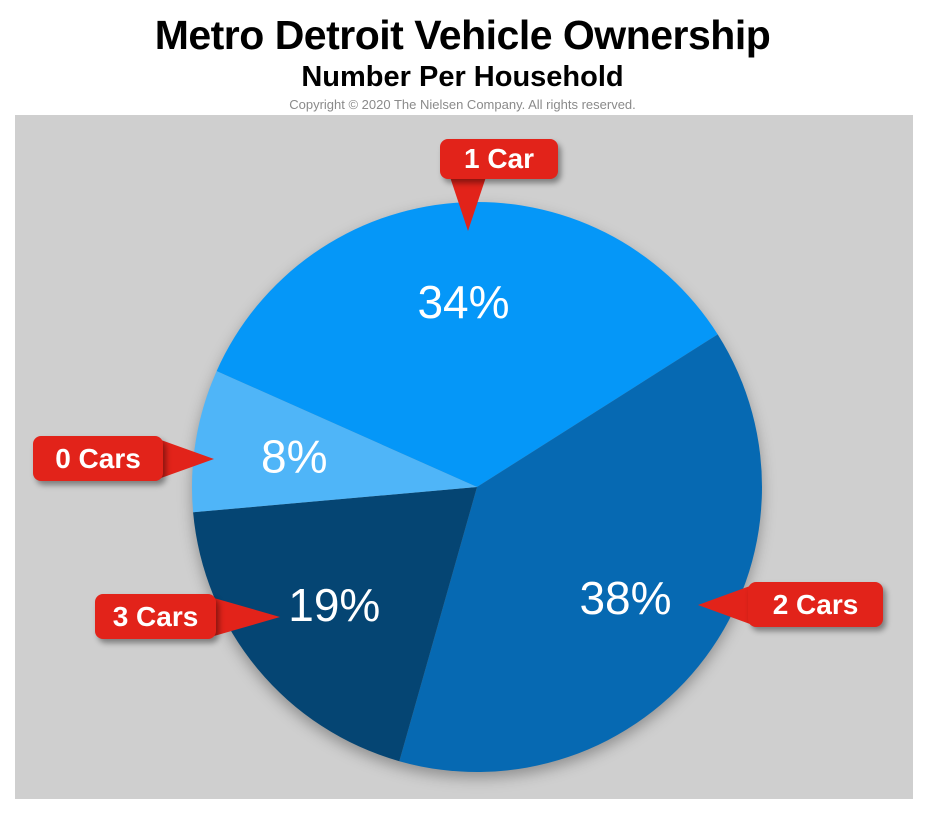 The height and width of the screenshot is (816, 925). I want to click on callout-label: 3 Cars, so click(155, 616).